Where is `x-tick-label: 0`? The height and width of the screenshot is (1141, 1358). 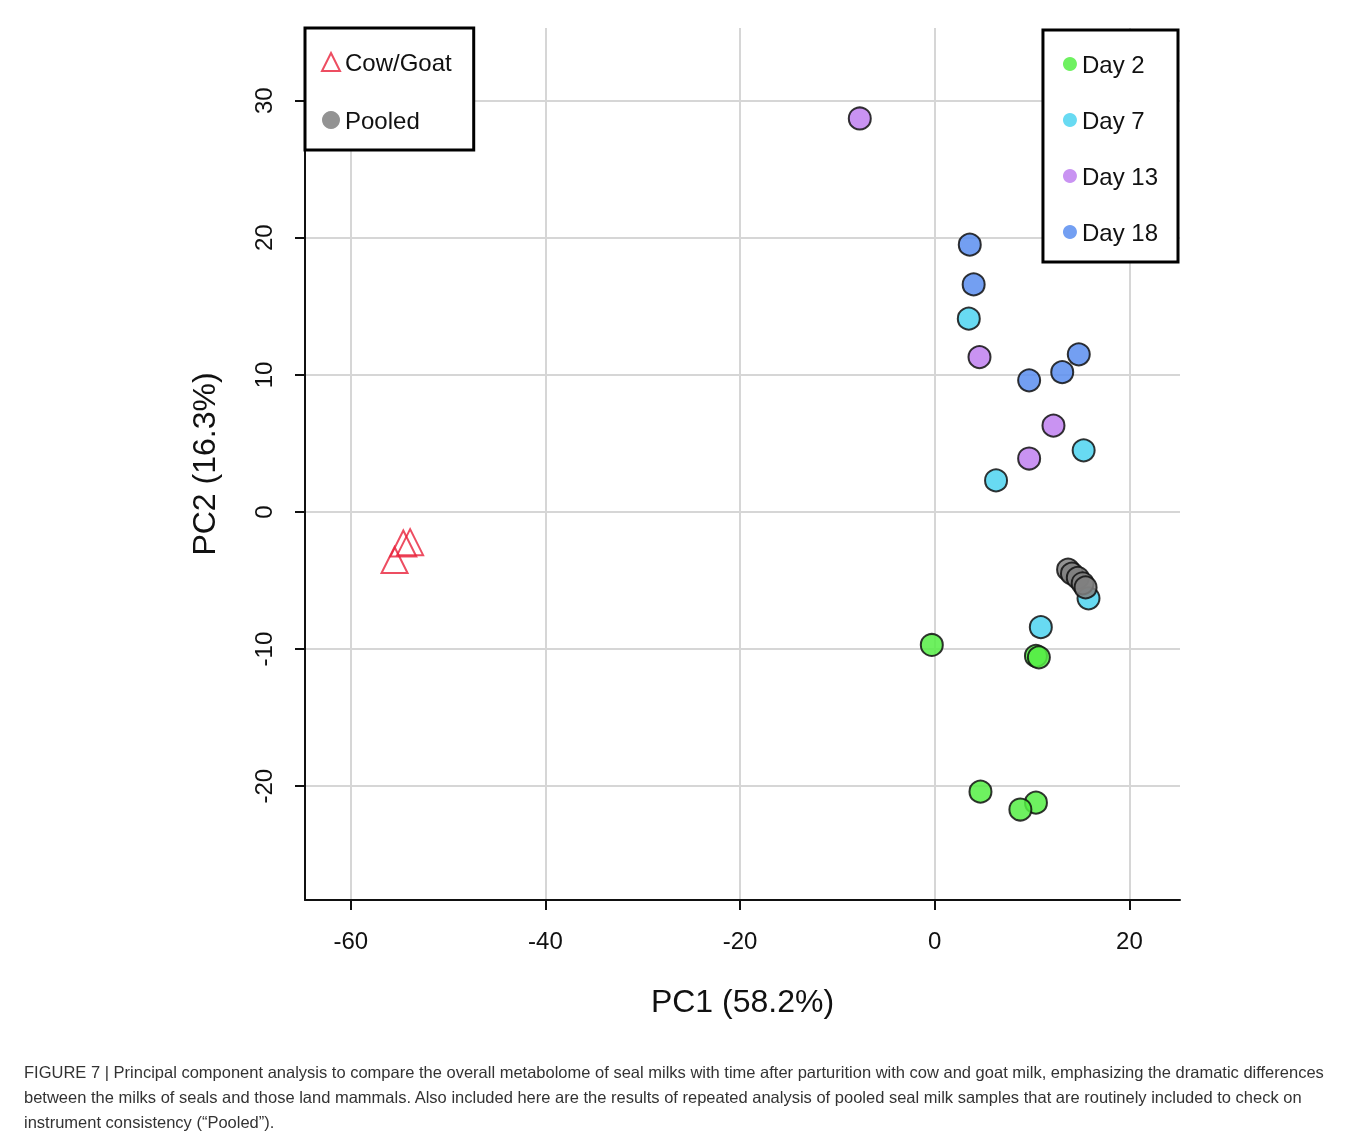 x-tick-label: 0 is located at coordinates (935, 940).